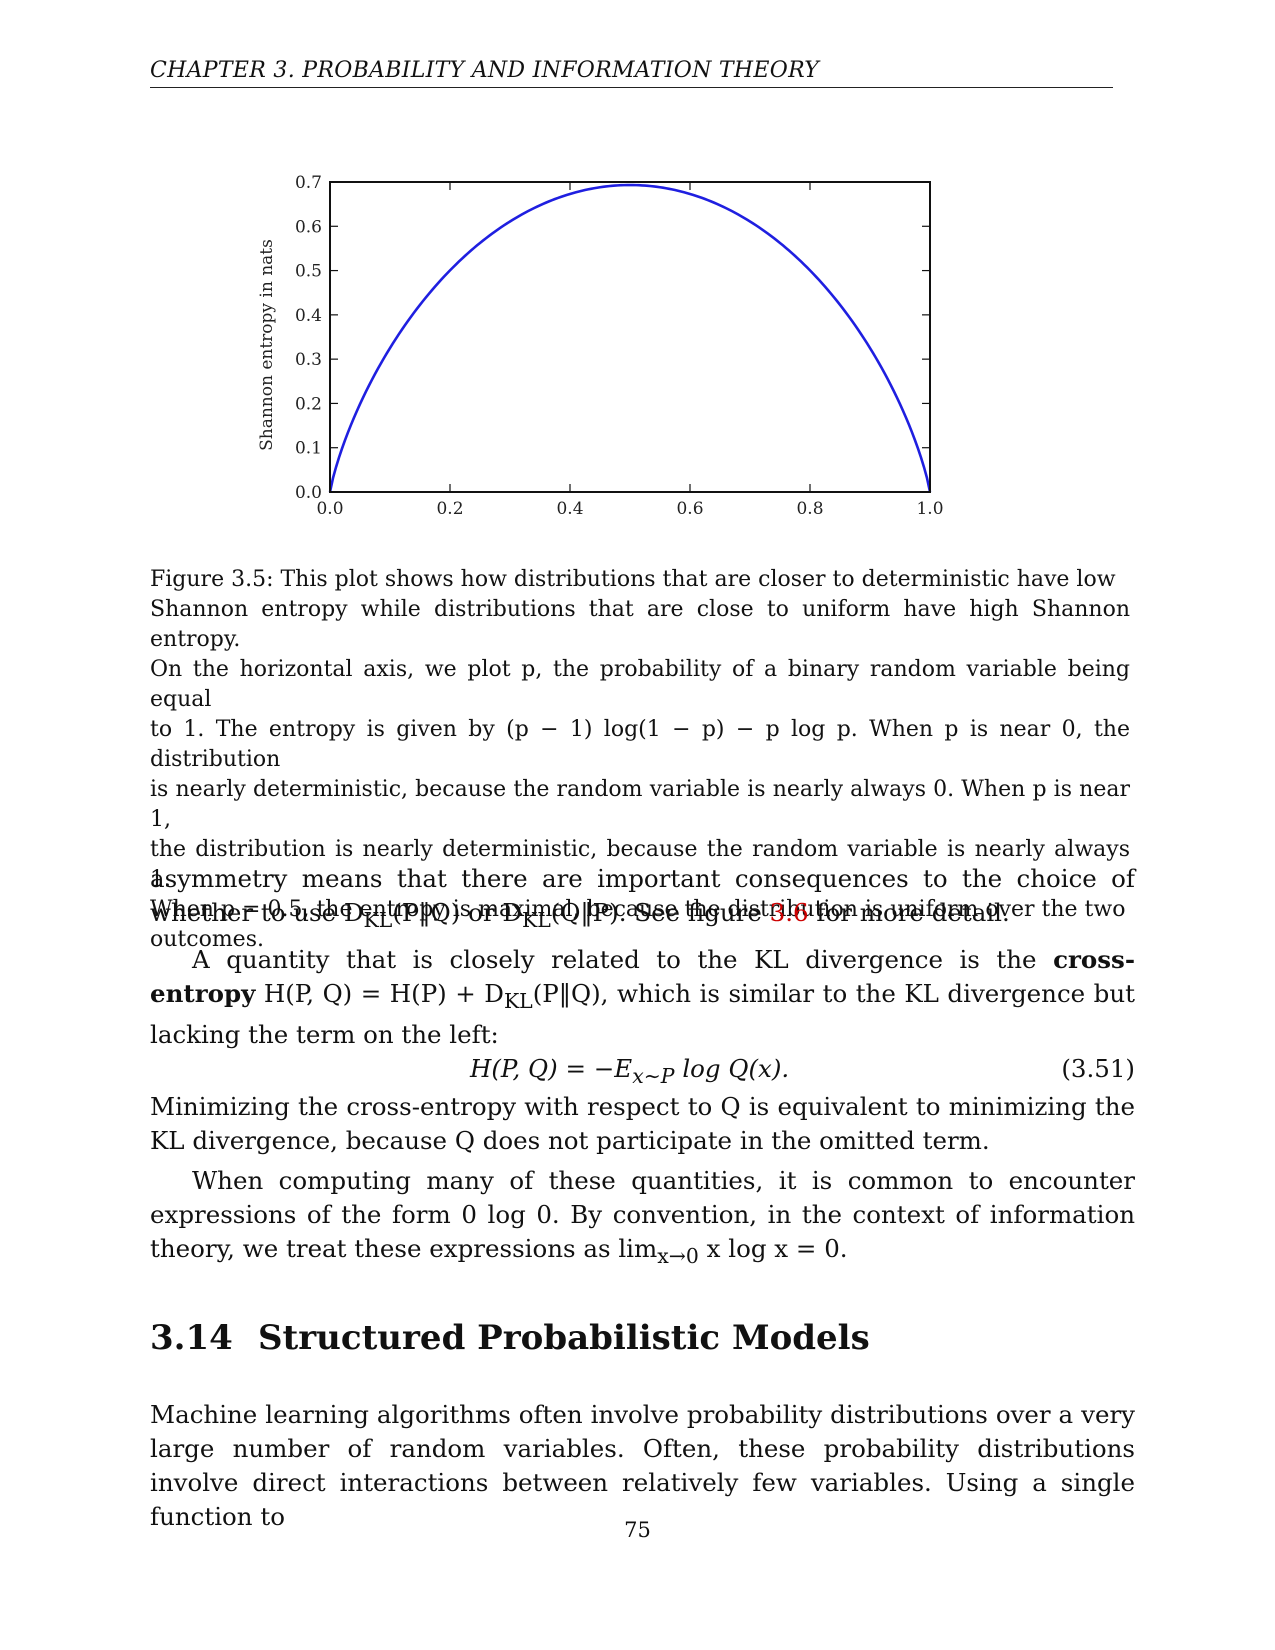 The image size is (1275, 1650). Describe the element at coordinates (308, 404) in the screenshot. I see `y-tick-label: 0.2` at that location.